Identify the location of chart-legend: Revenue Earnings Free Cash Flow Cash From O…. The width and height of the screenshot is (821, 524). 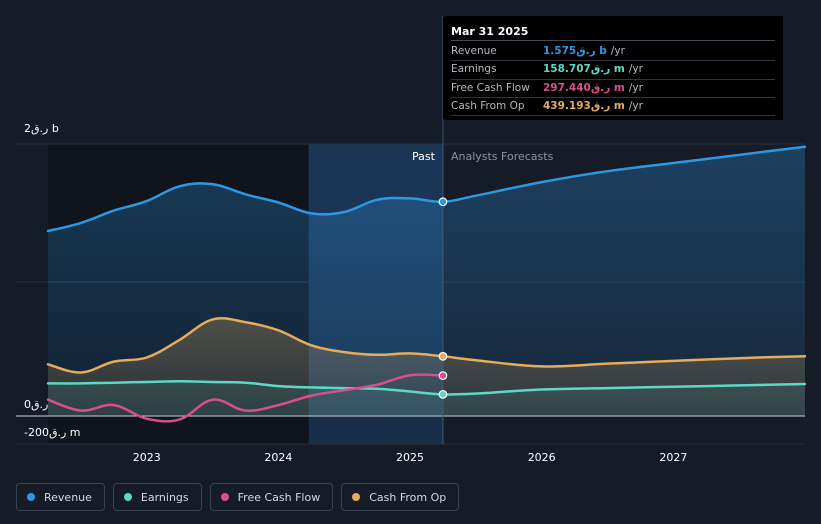
(238, 498).